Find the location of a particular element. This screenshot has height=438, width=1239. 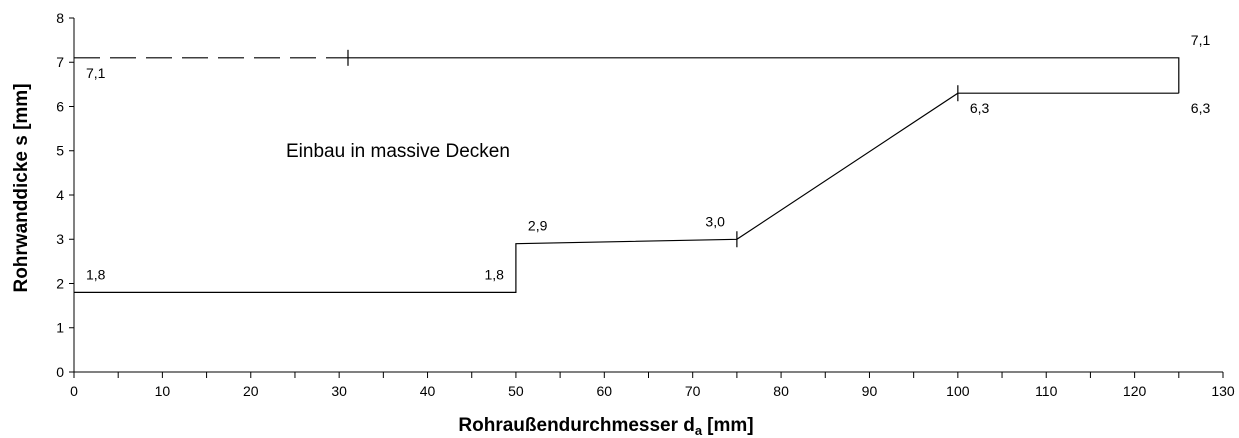

y-tick-label: 0 is located at coordinates (60, 372).